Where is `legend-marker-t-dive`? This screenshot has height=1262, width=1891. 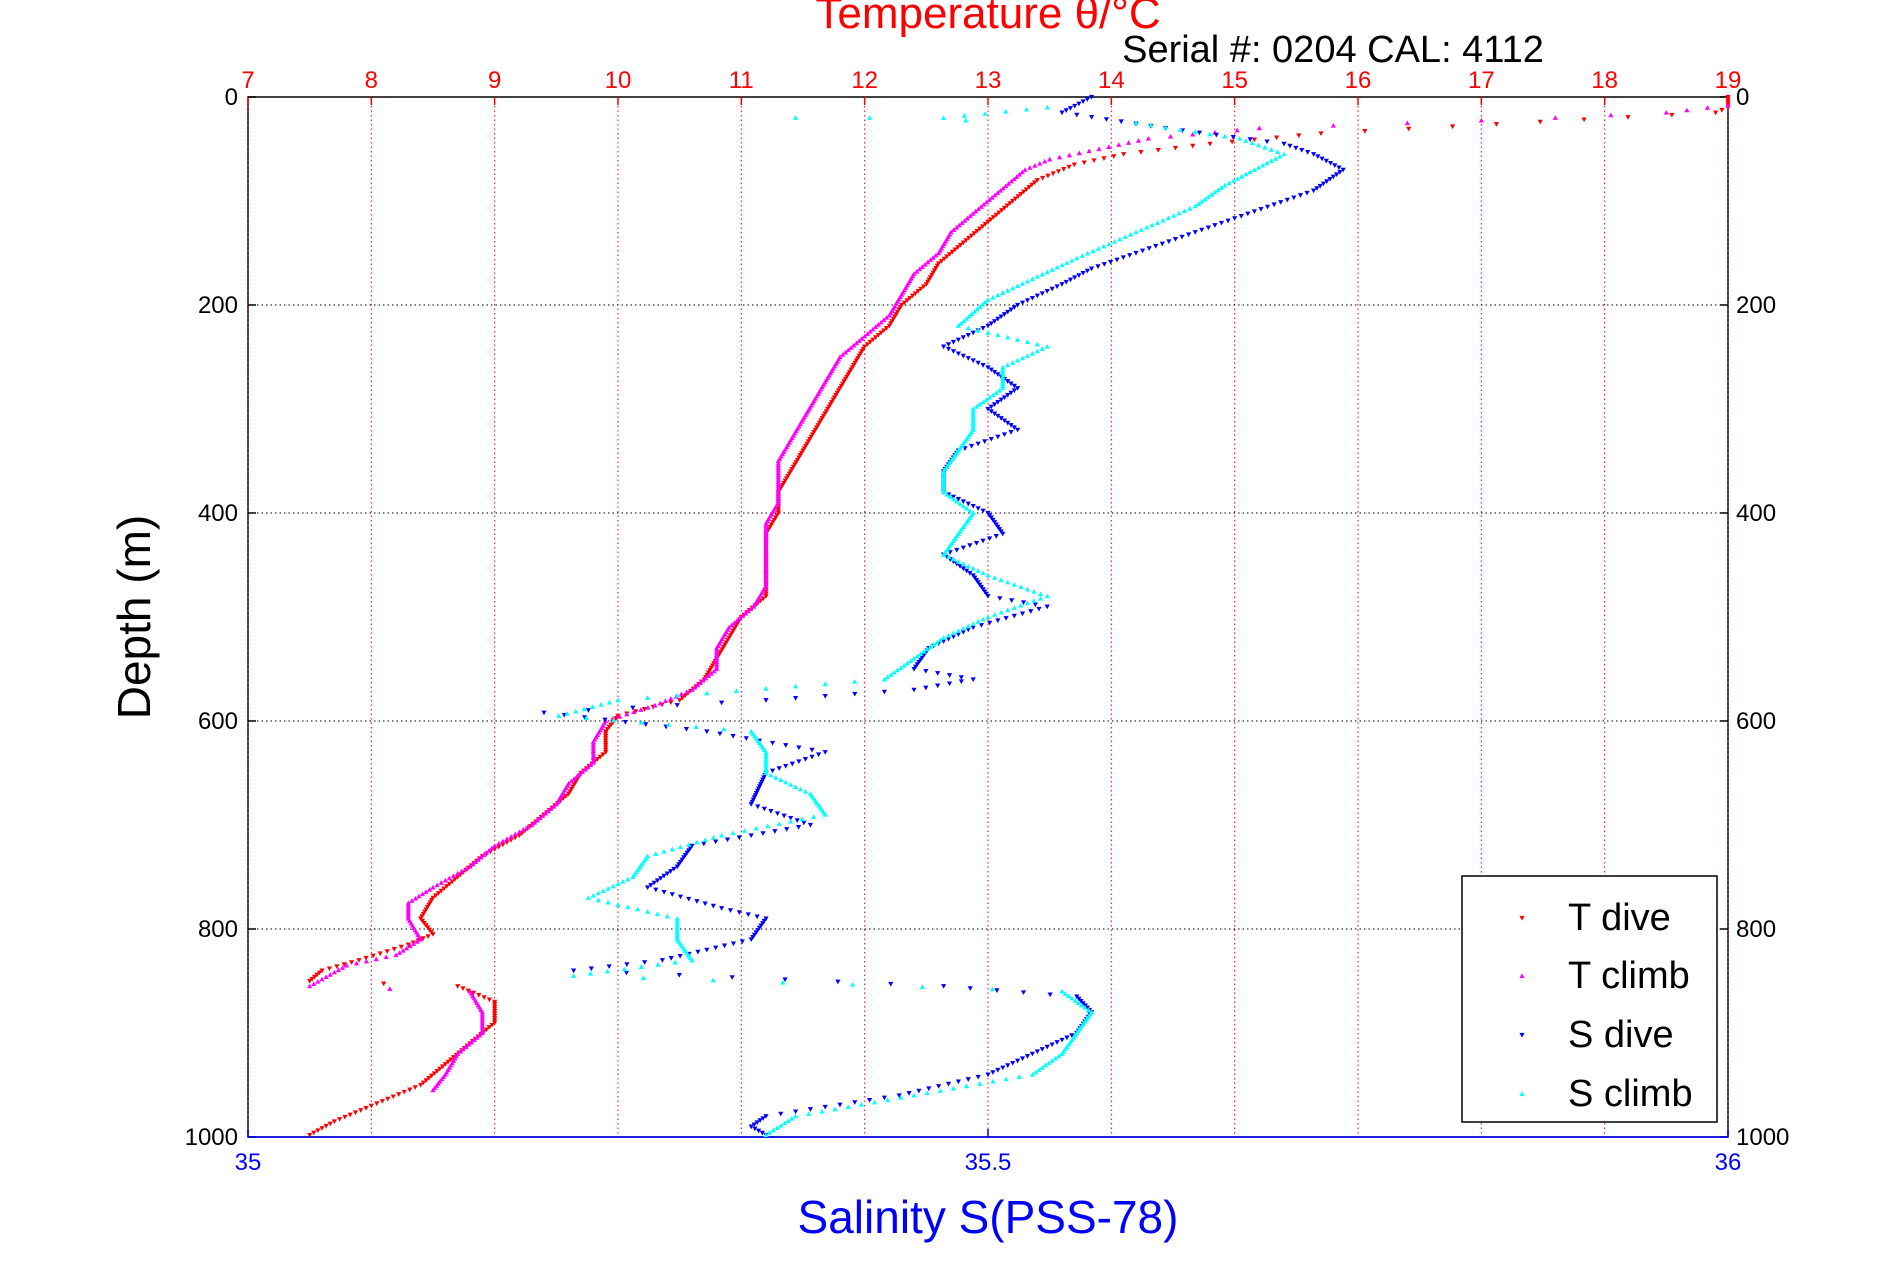
legend-marker-t-dive is located at coordinates (1522, 918).